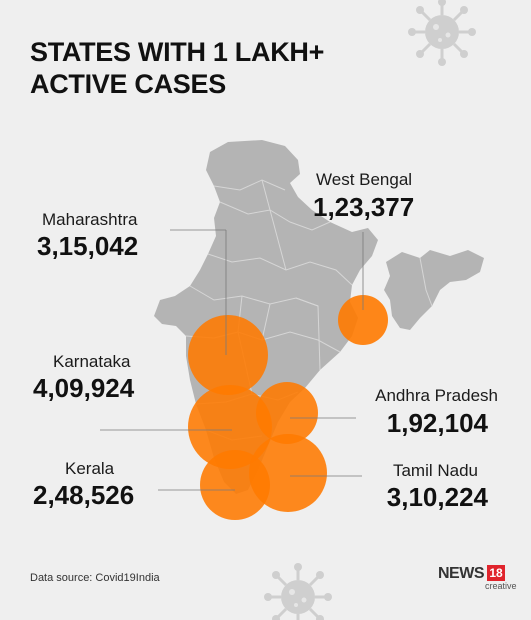 This screenshot has width=531, height=620. What do you see at coordinates (177, 68) in the screenshot?
I see `page-title: STATES WITH 1 LAKH+ ACTIVE CASES` at bounding box center [177, 68].